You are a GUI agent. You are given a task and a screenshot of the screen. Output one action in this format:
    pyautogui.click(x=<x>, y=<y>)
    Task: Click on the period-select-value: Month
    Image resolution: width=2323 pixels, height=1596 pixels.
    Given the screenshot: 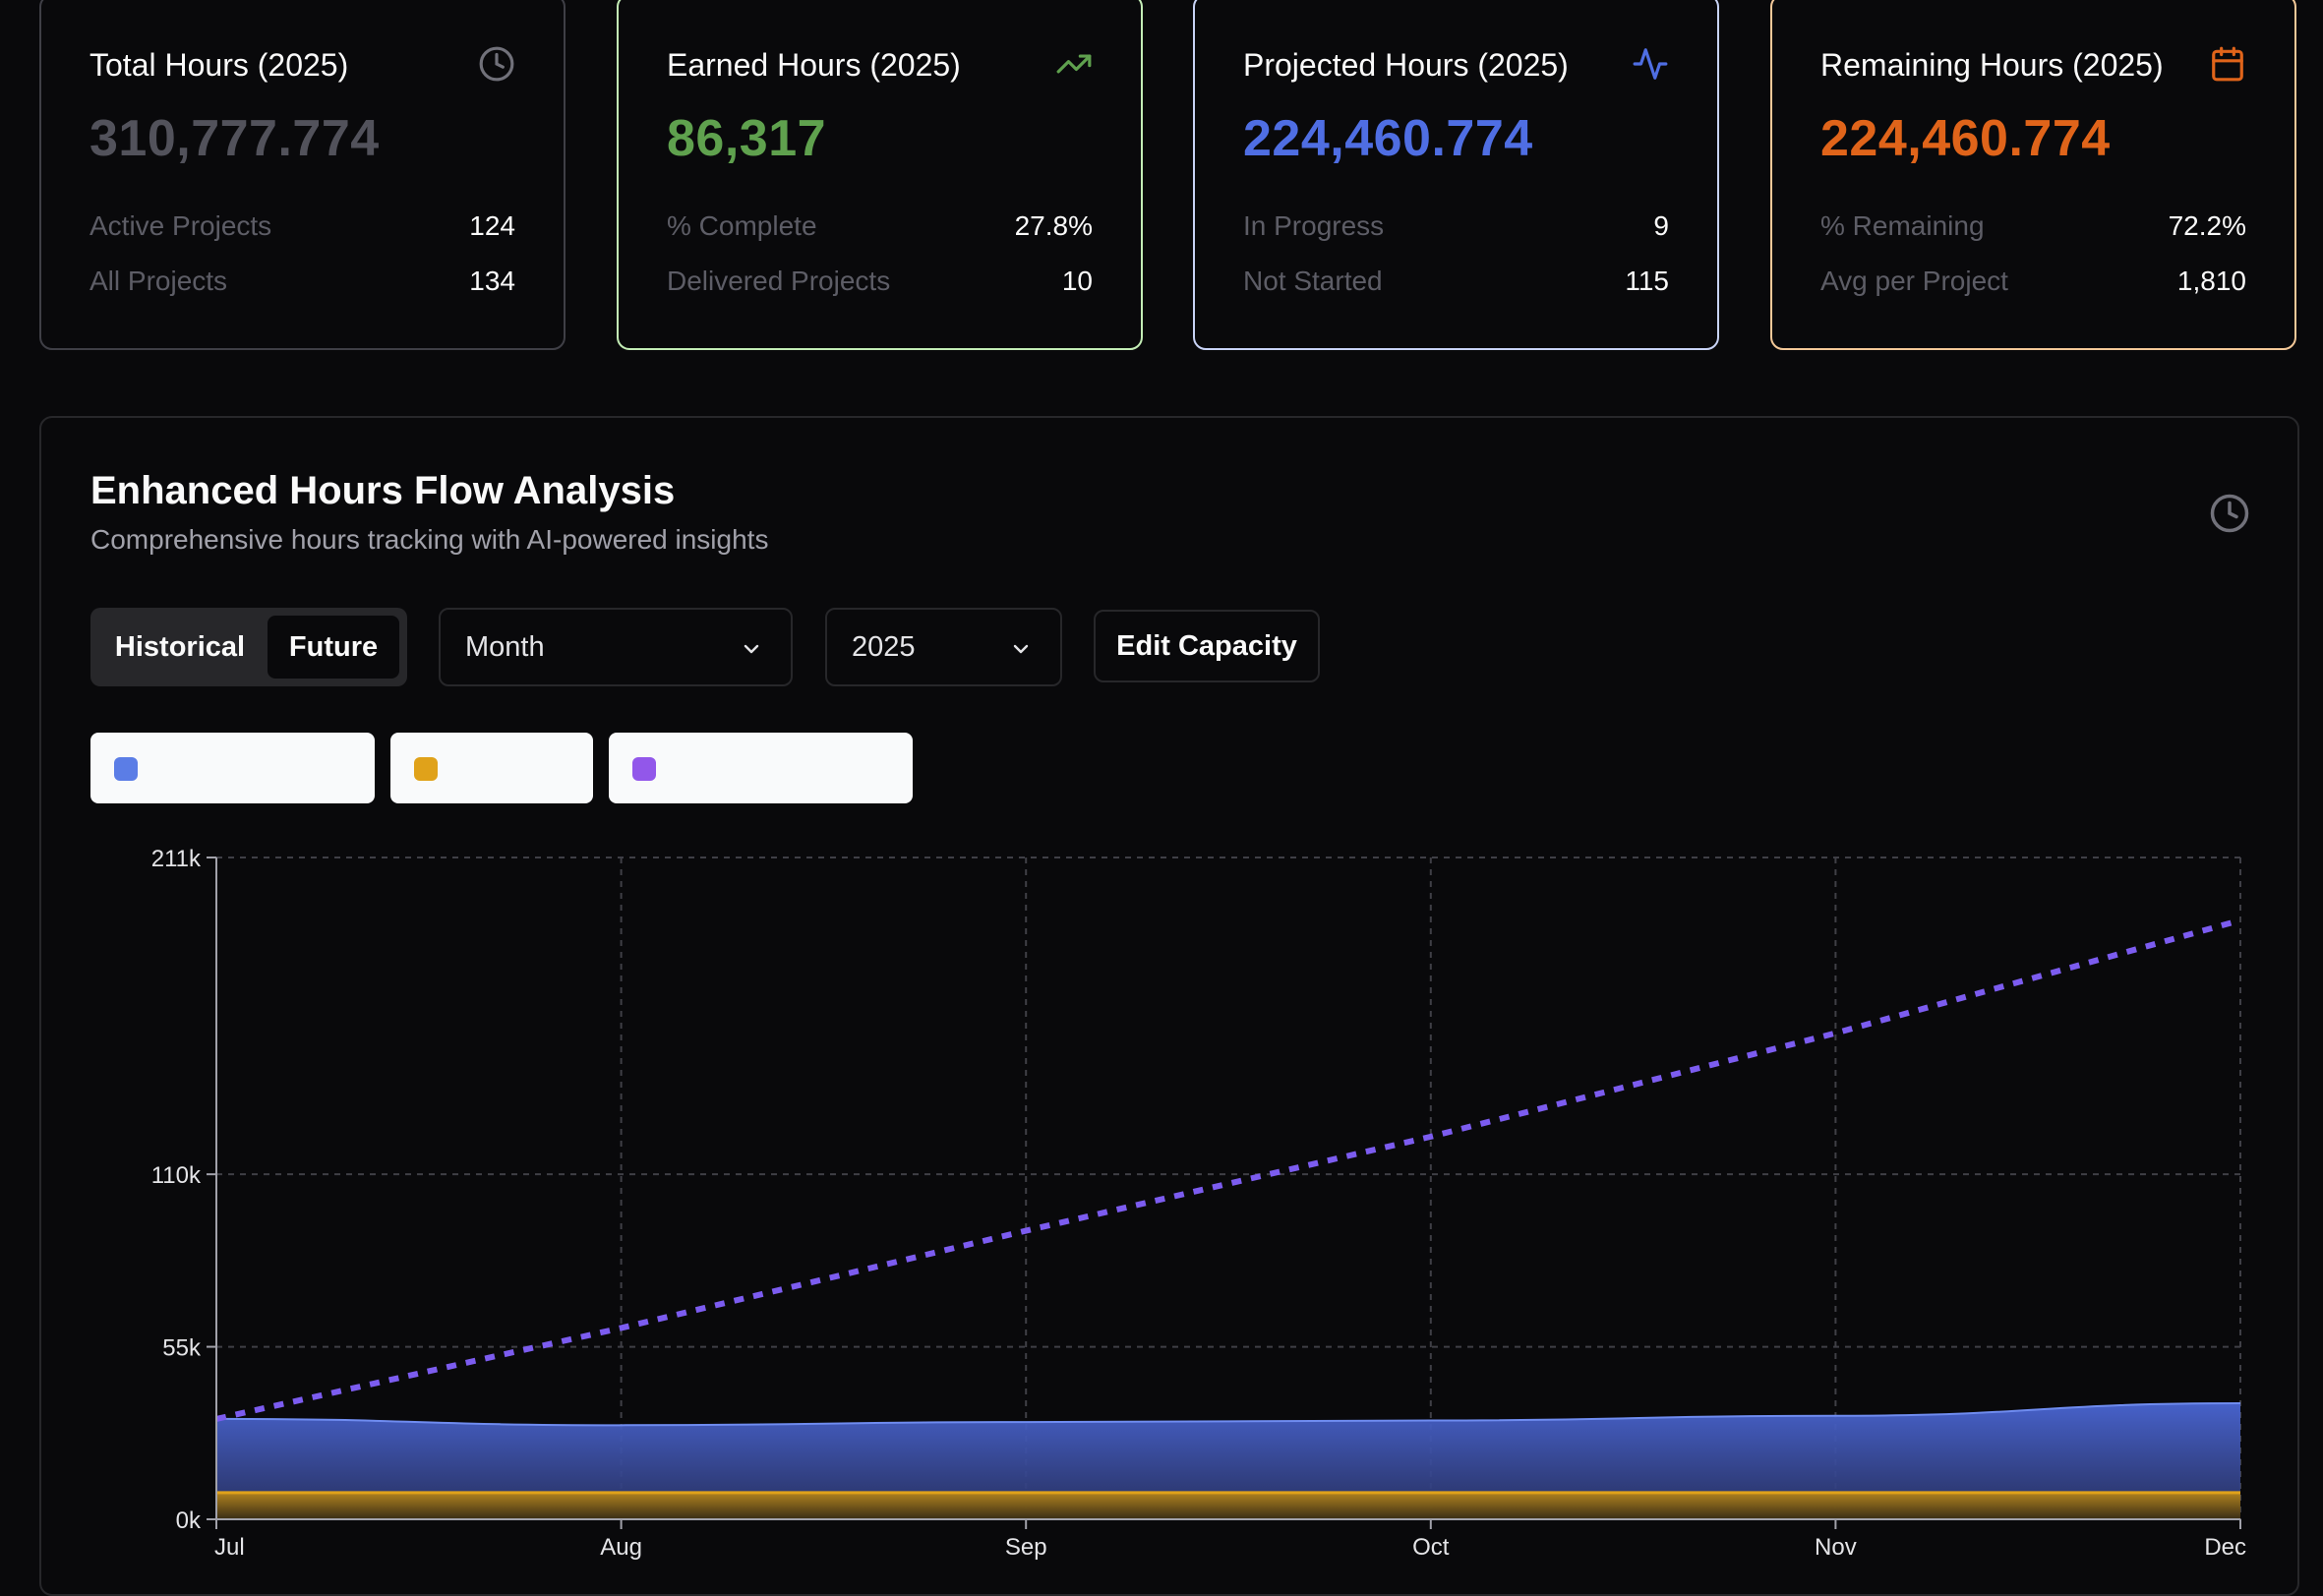 What is the action you would take?
    pyautogui.click(x=505, y=647)
    